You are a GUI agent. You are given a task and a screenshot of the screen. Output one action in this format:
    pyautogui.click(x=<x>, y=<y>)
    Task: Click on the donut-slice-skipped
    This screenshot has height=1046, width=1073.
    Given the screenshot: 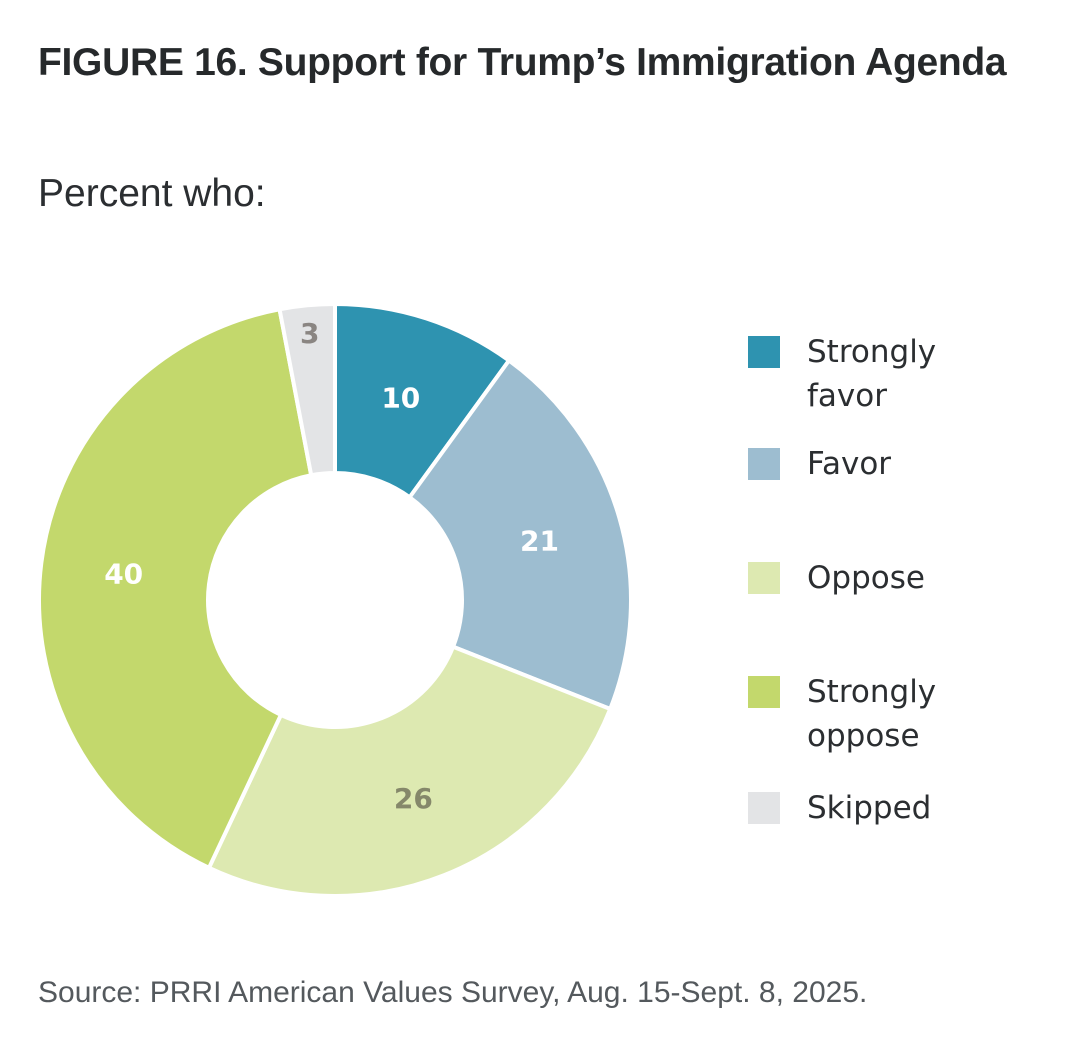 What is the action you would take?
    pyautogui.click(x=307, y=389)
    